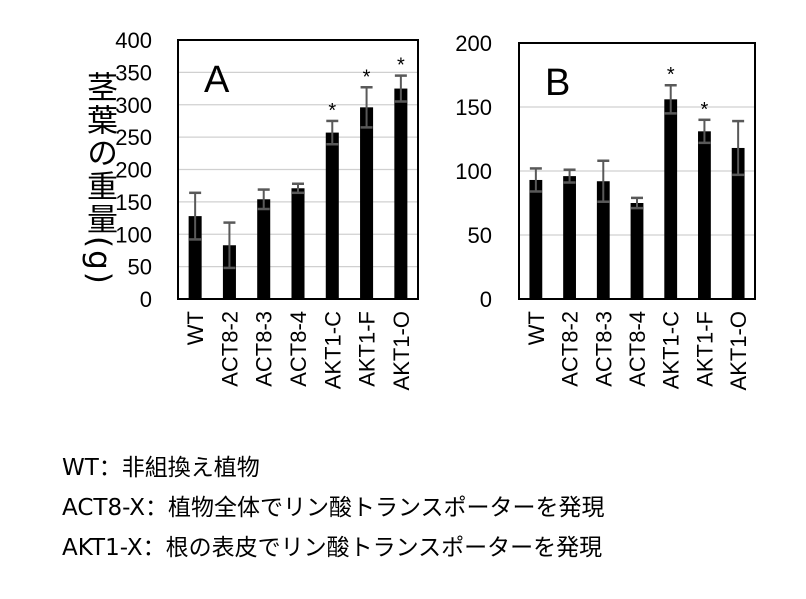 This screenshot has width=806, height=599. Describe the element at coordinates (133, 170) in the screenshot. I see `chart-a-ytick-label: 200` at that location.